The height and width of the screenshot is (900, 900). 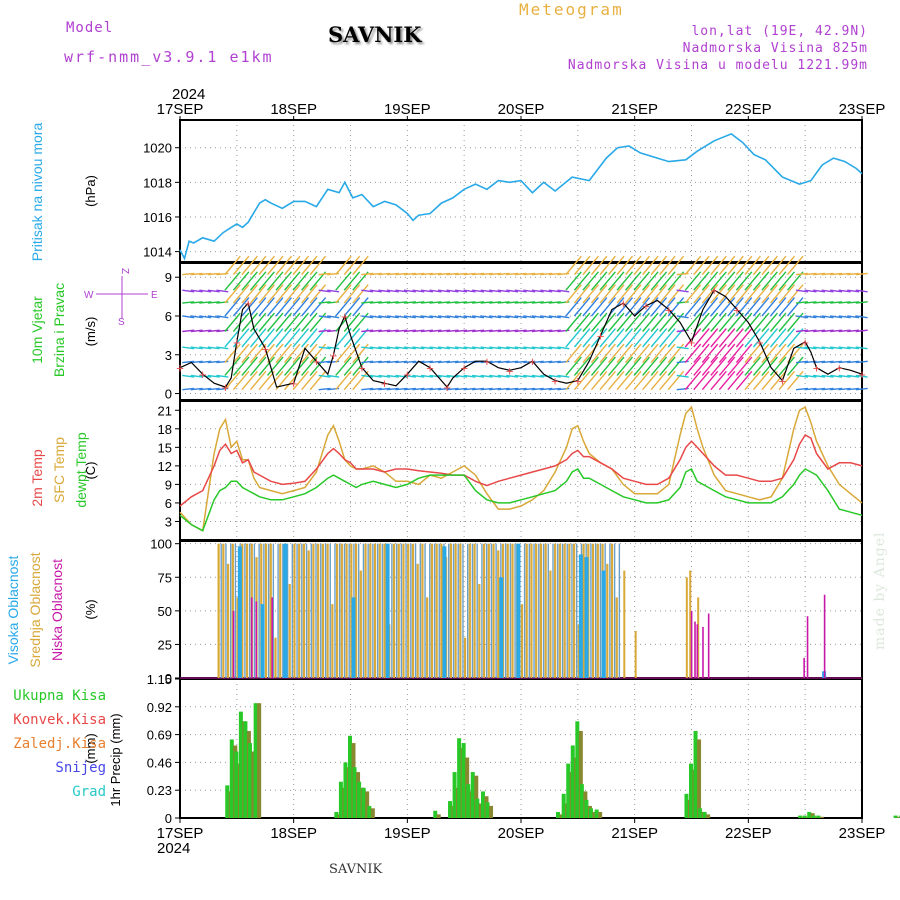 I want to click on precip-axis-title: 1hr Precip (mm), so click(x=115, y=759).